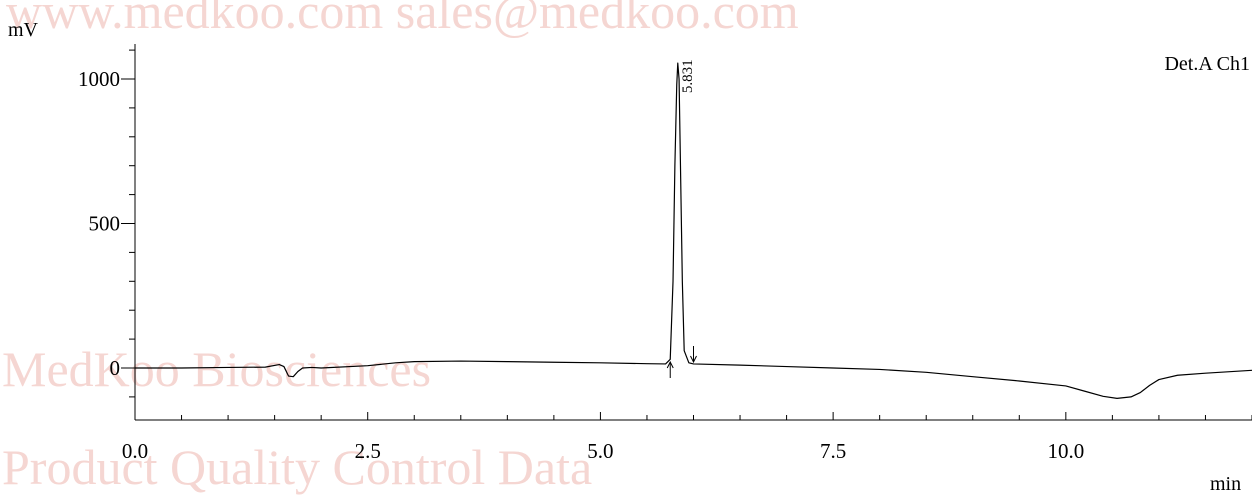 The height and width of the screenshot is (496, 1252). Describe the element at coordinates (216, 369) in the screenshot. I see `watermark-company: MedKoo Biosciences` at that location.